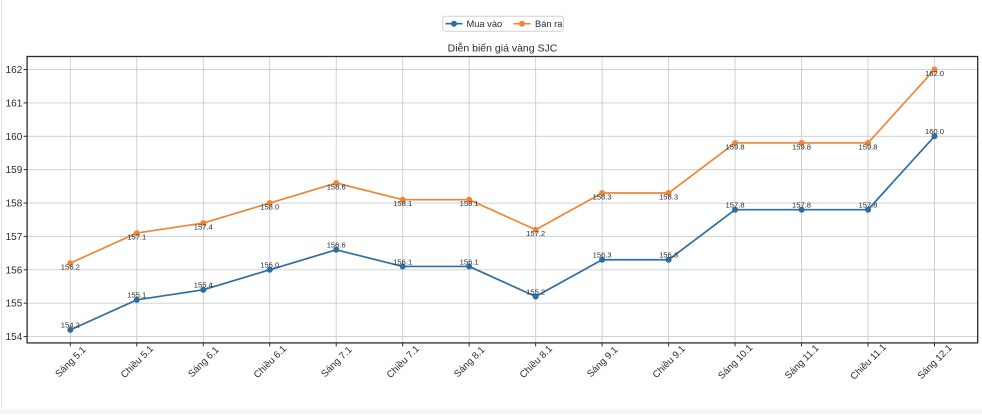  I want to click on svg-text: Mua vào, so click(485, 24).